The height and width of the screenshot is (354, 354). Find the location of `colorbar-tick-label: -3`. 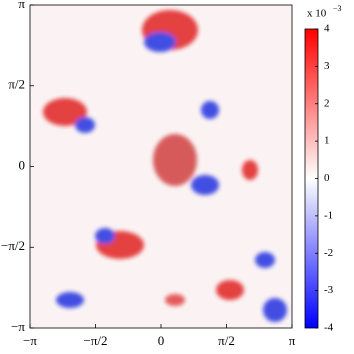

colorbar-tick-label: -3 is located at coordinates (329, 290).